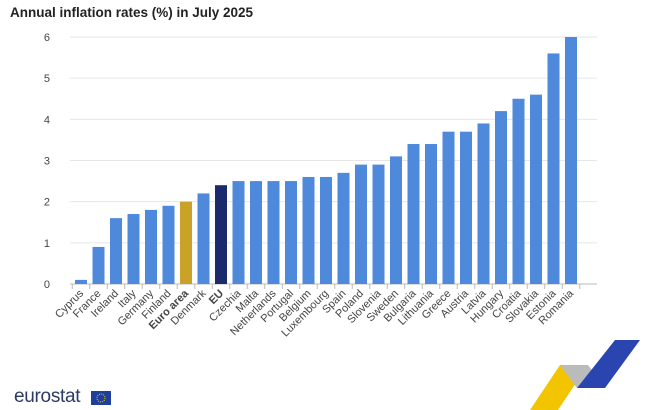 The image size is (650, 410). Describe the element at coordinates (47, 120) in the screenshot. I see `y-tick-label: 4` at that location.